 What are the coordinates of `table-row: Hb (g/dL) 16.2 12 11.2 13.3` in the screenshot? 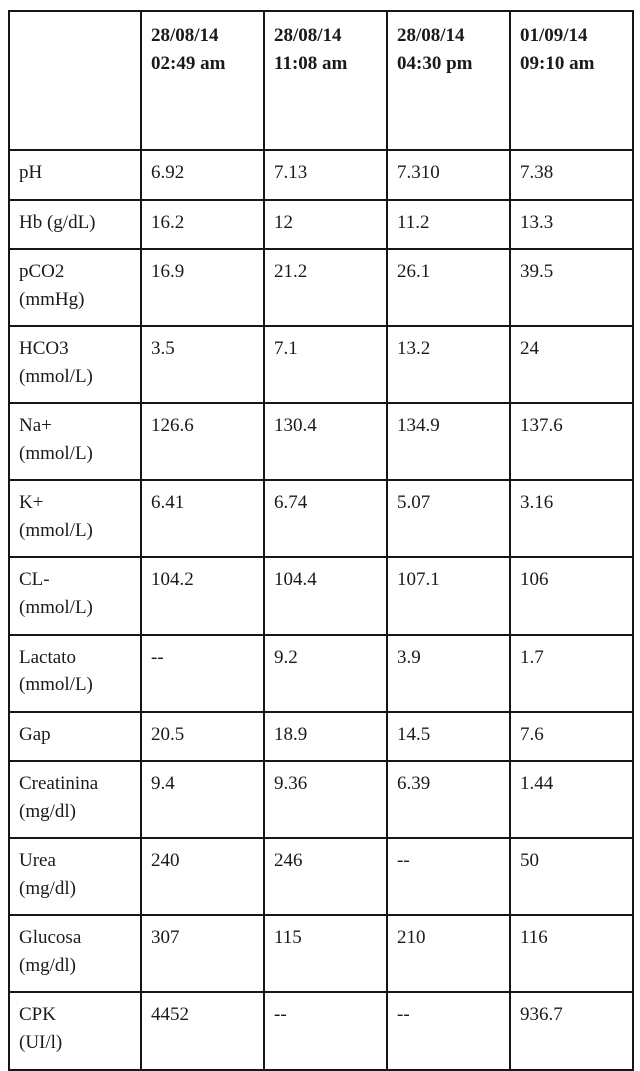 It's located at (321, 224).